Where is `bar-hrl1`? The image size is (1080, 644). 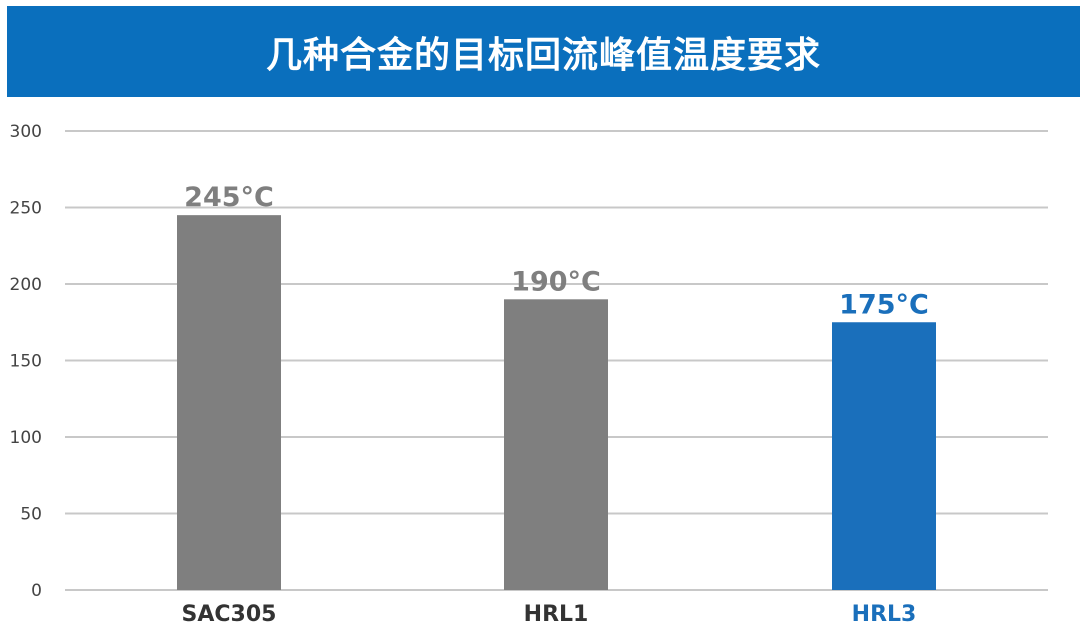 bar-hrl1 is located at coordinates (556, 444).